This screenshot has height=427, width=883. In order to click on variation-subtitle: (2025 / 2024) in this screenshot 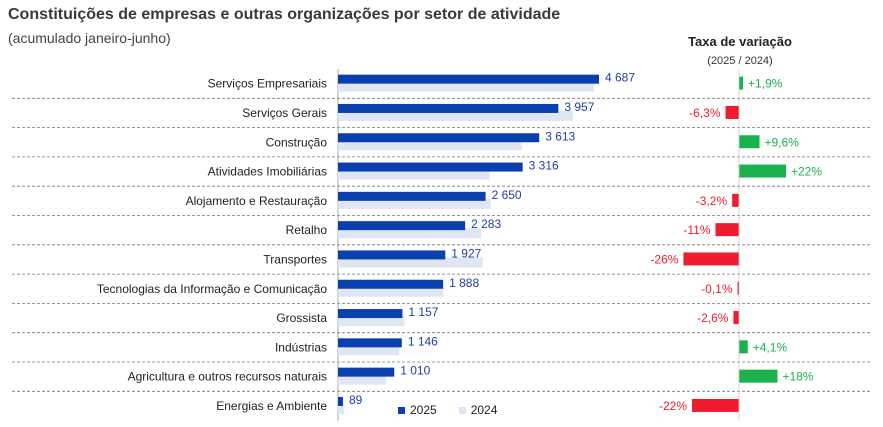, I will do `click(740, 61)`.